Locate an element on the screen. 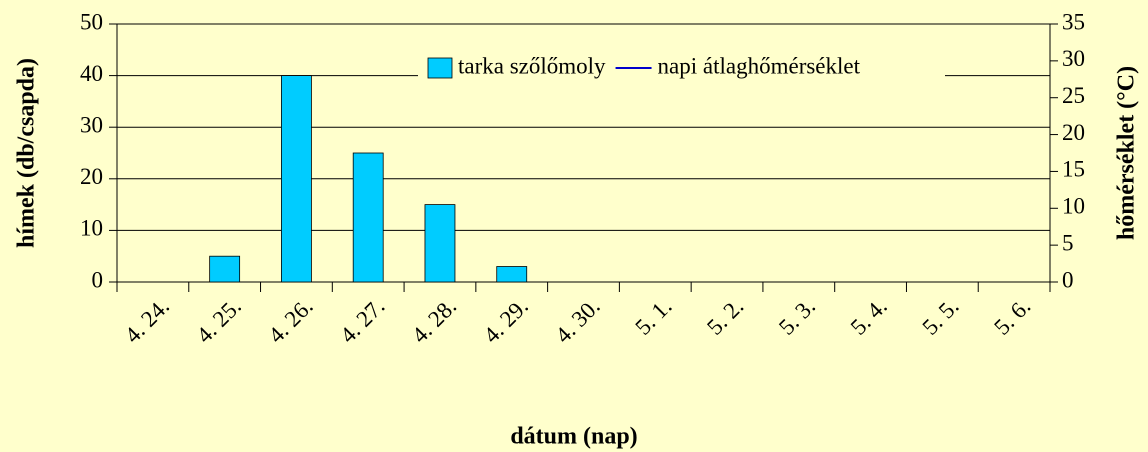 The height and width of the screenshot is (452, 1148). y-tick-label: 10 is located at coordinates (91, 228).